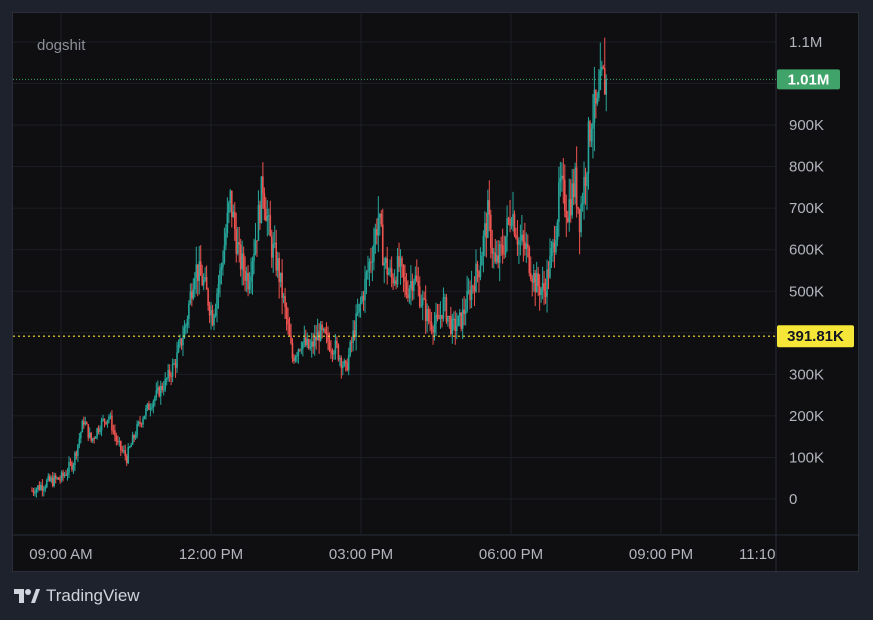 This screenshot has height=620, width=873. What do you see at coordinates (76, 596) in the screenshot?
I see `tradingview-branding: TradingView` at bounding box center [76, 596].